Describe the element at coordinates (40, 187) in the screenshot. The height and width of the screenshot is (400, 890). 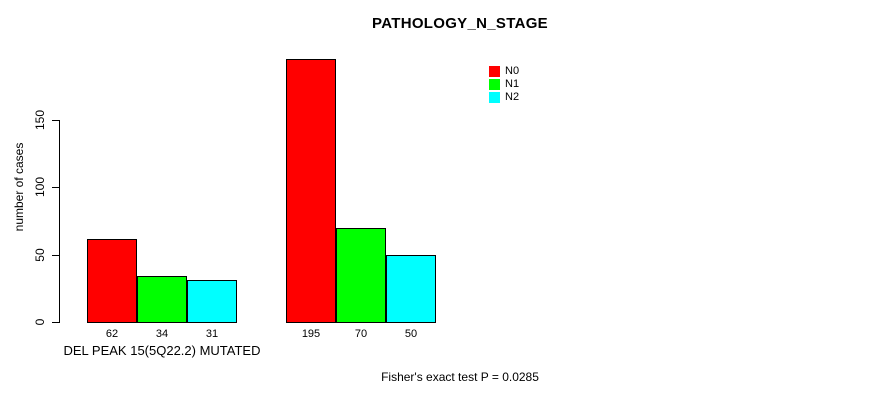
I see `y-tick-label: 100` at that location.